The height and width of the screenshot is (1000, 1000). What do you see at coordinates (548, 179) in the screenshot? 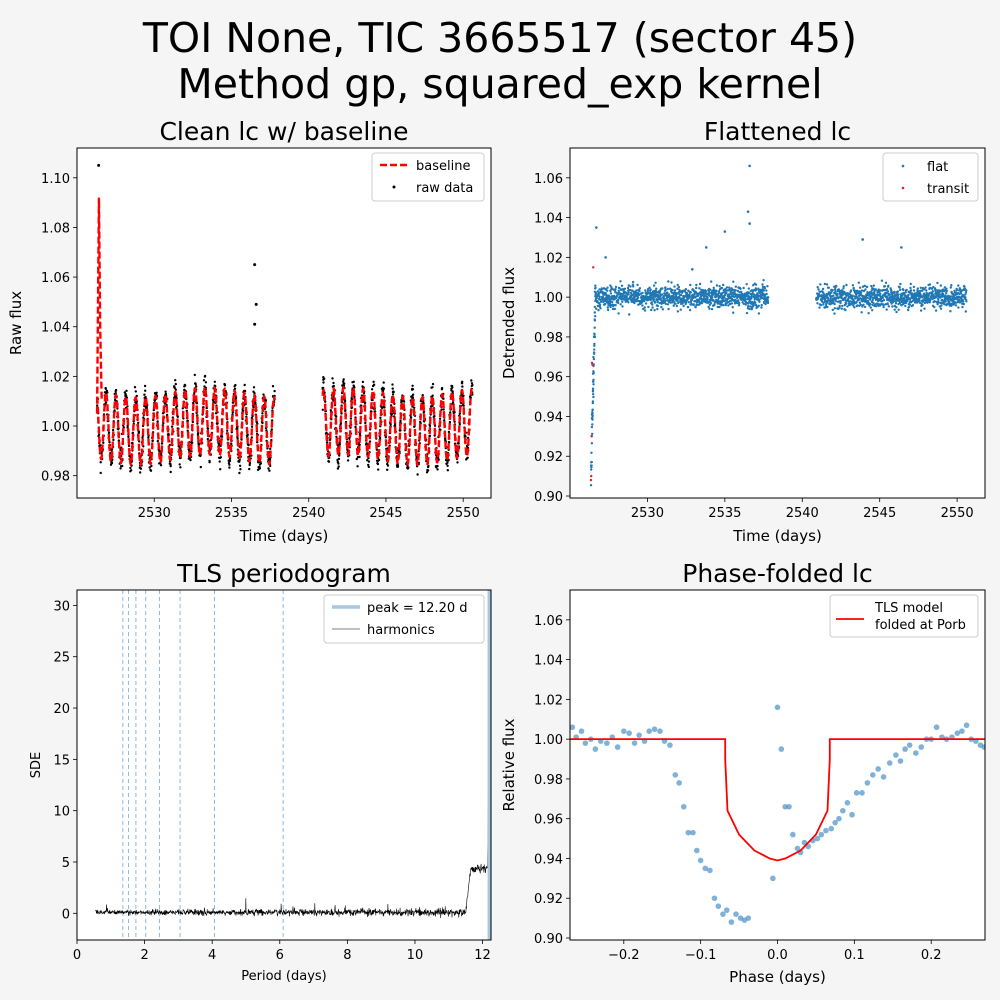
I see `y-tick-label: 1.06` at bounding box center [548, 179].